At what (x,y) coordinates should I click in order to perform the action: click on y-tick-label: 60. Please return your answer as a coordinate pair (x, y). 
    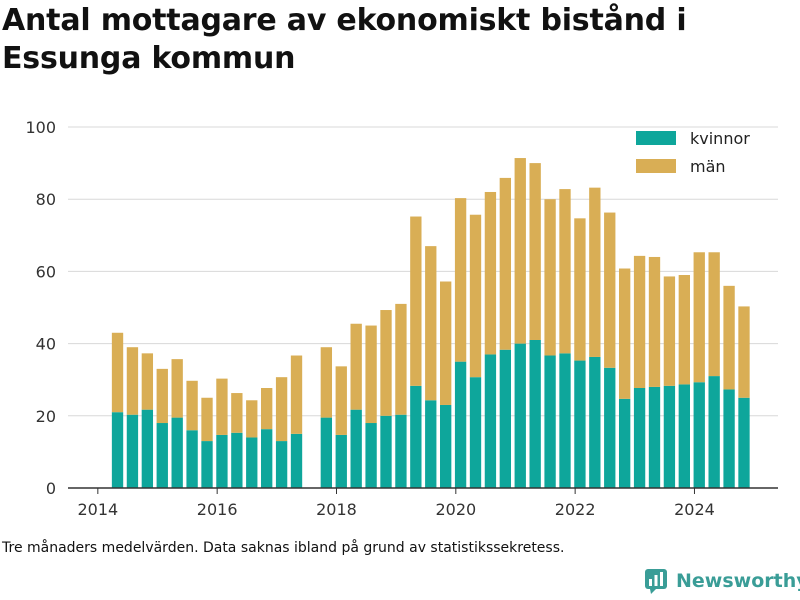
    Looking at the image, I should click on (46, 271).